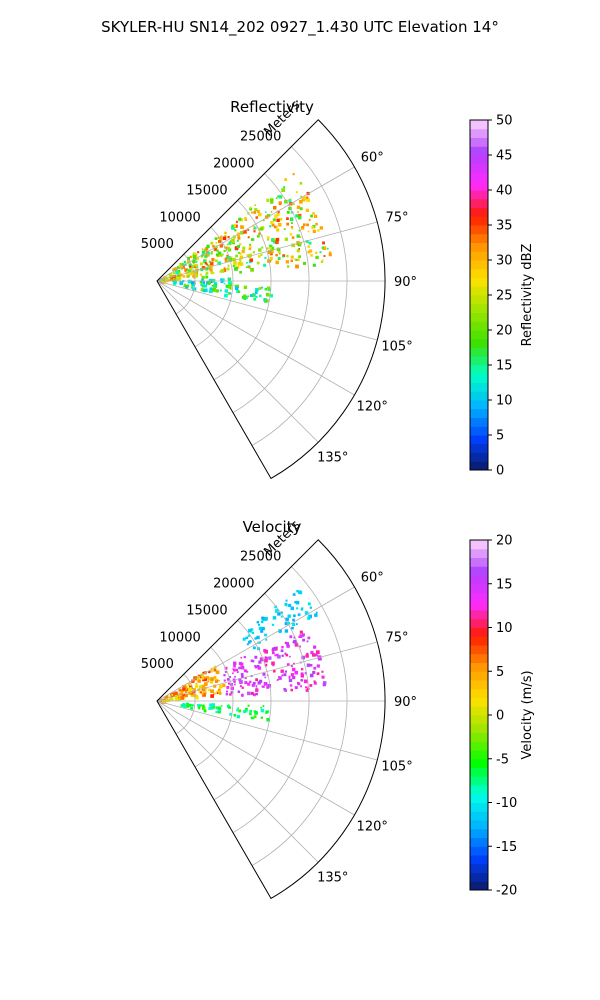  Describe the element at coordinates (504, 401) in the screenshot. I see `colorbar-tick-label: 10` at that location.